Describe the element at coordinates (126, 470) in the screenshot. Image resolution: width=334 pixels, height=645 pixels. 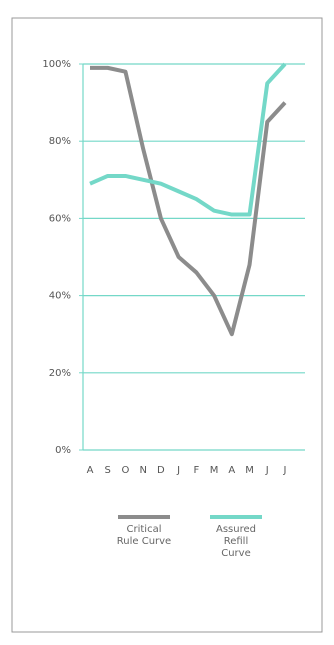
I see `x-tick-label: O` at that location.